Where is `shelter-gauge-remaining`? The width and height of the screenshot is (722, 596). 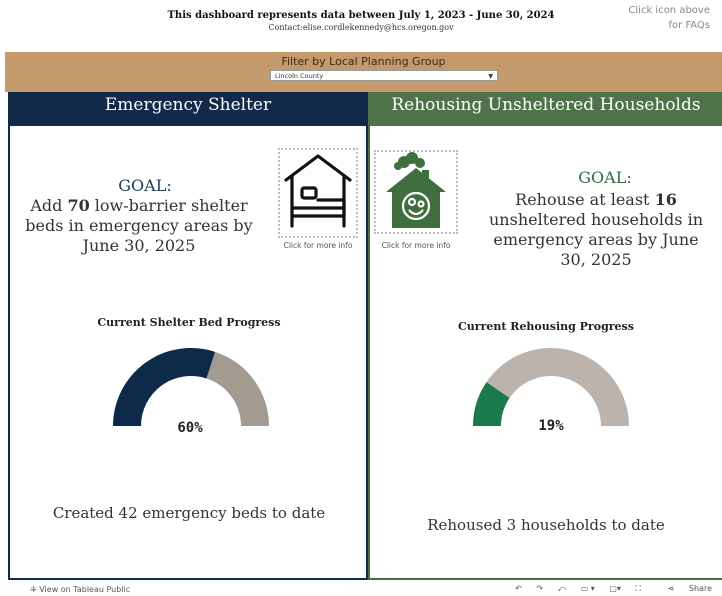 shelter-gauge-remaining is located at coordinates (237, 388).